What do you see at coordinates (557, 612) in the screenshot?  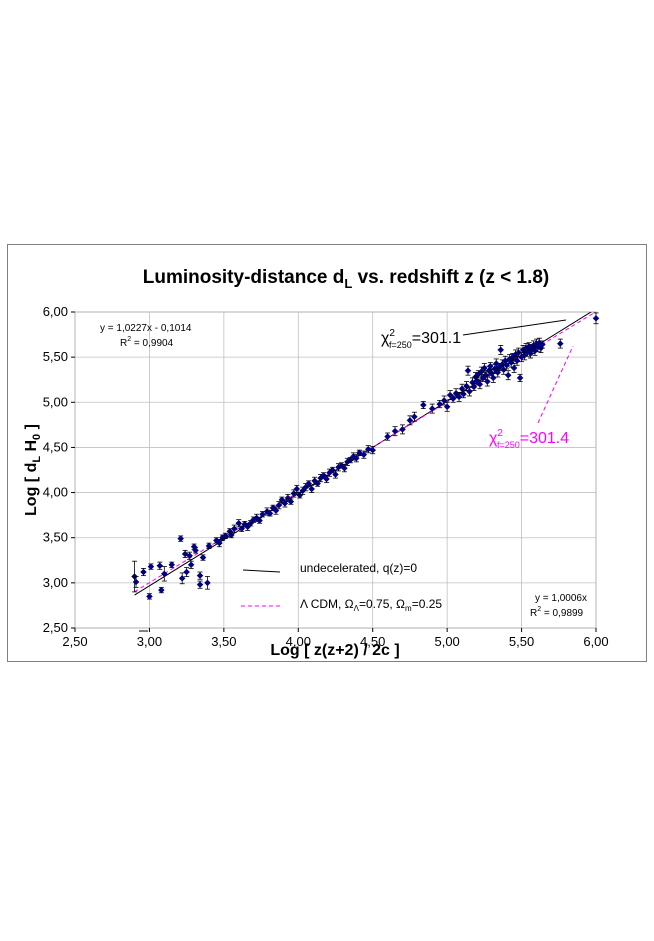 I see `fit2-r2: R2 = 0,9899` at bounding box center [557, 612].